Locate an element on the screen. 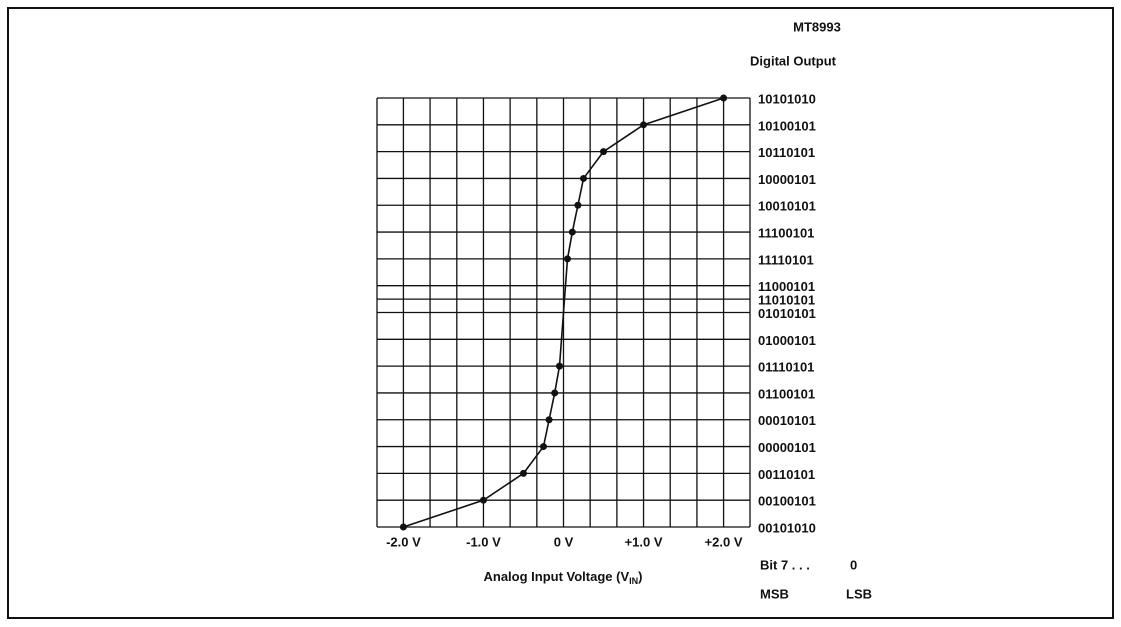  x-tick-label: 0 V is located at coordinates (564, 541).